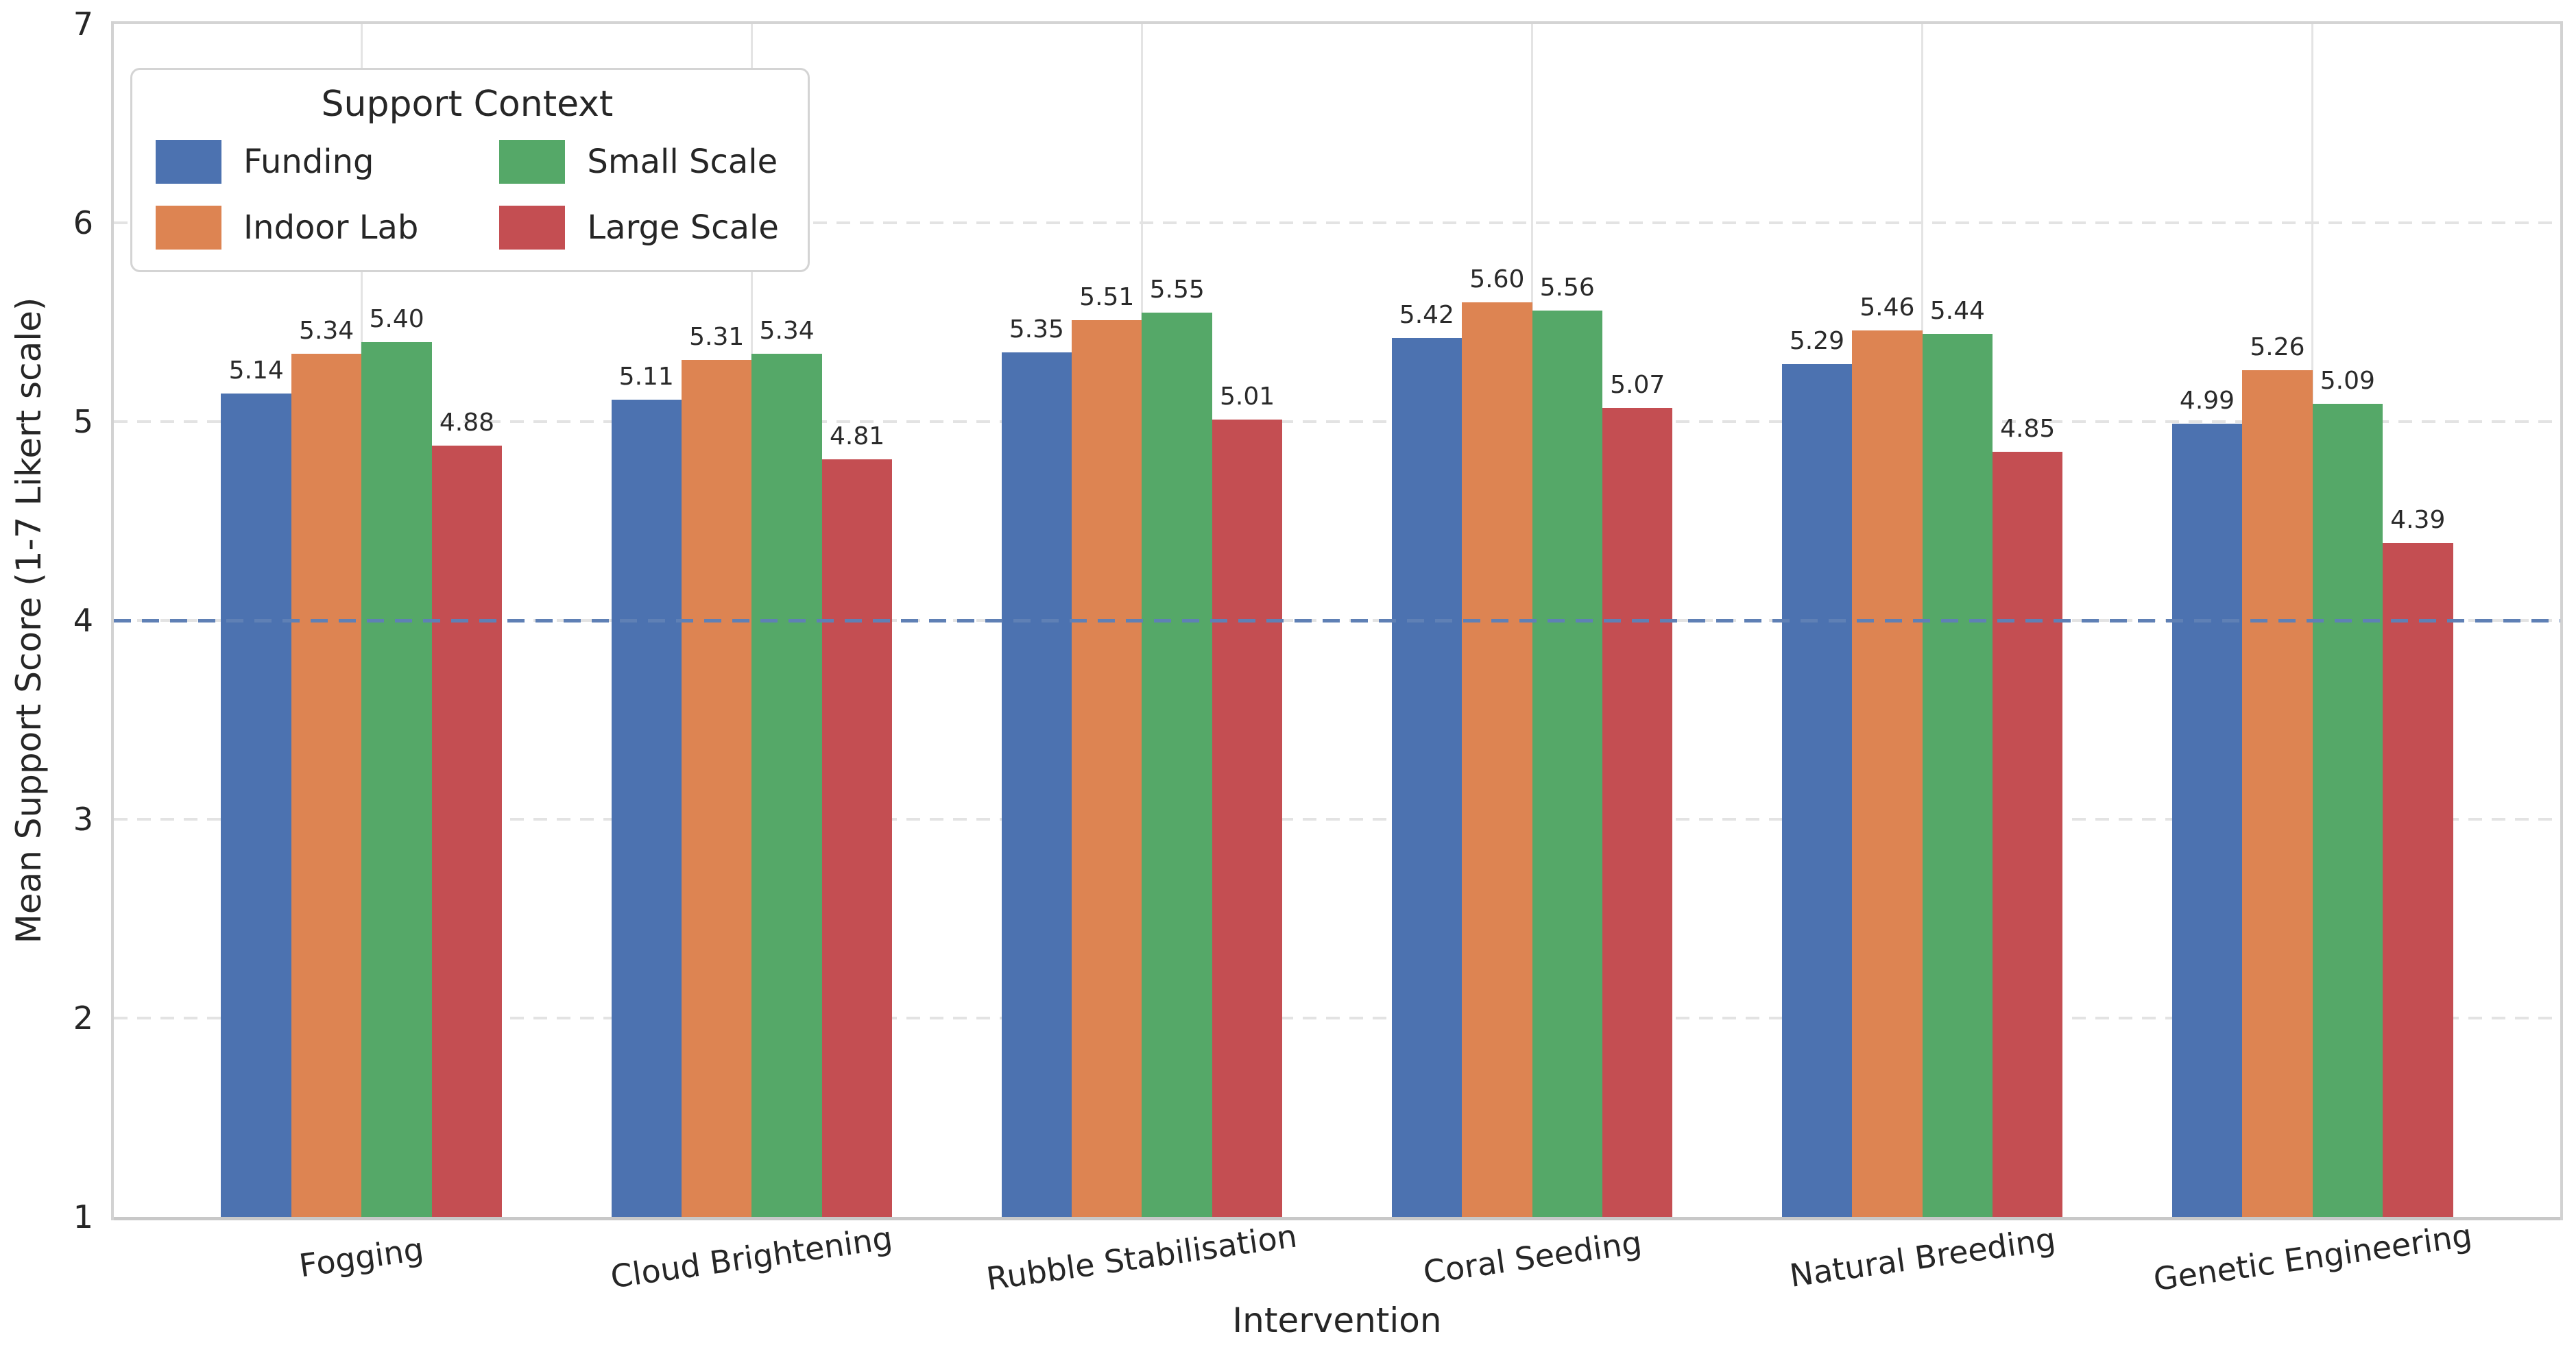 The width and height of the screenshot is (2576, 1354). I want to click on bar-value-label: 5.14, so click(256, 371).